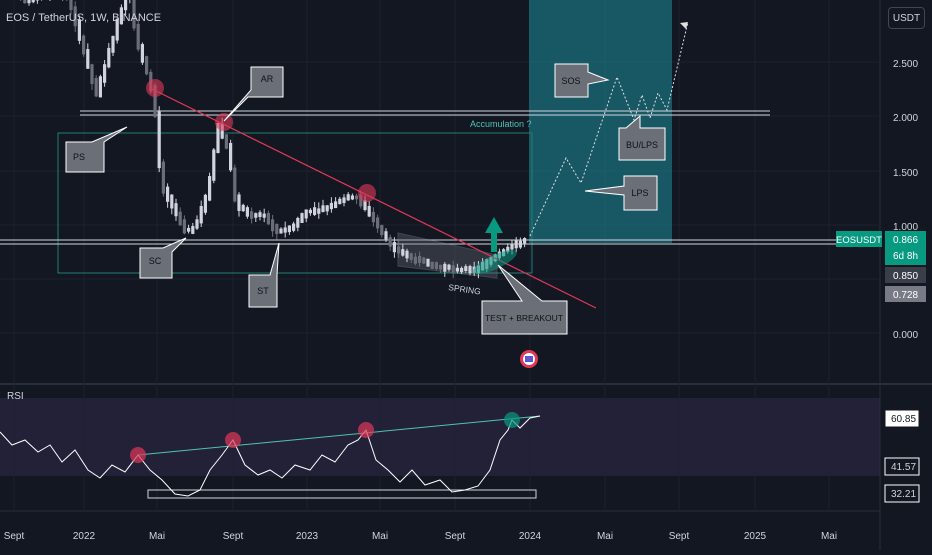 The width and height of the screenshot is (932, 555). What do you see at coordinates (155, 88) in the screenshot?
I see `ps-marker` at bounding box center [155, 88].